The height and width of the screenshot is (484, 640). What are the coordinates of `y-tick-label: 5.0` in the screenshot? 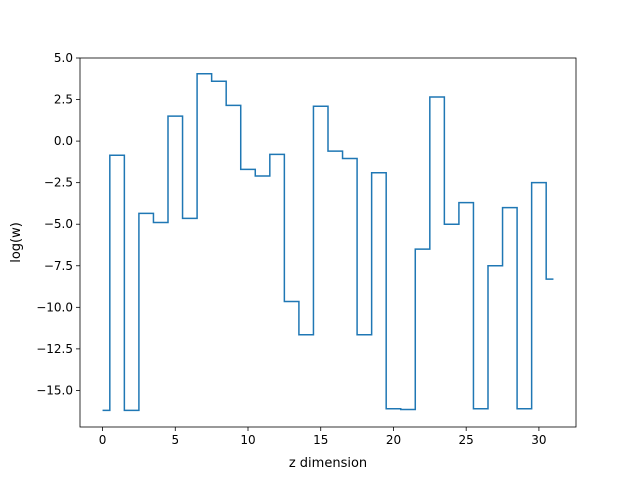 It's located at (63, 58).